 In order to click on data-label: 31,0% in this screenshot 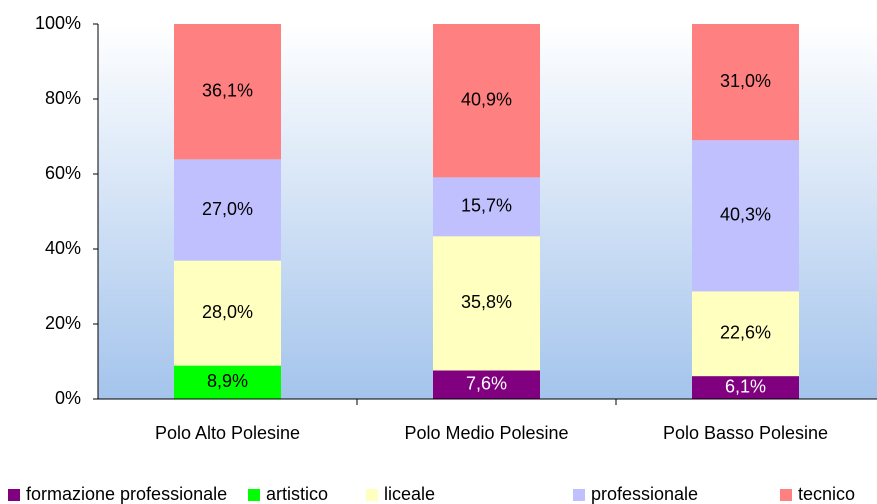, I will do `click(745, 81)`.